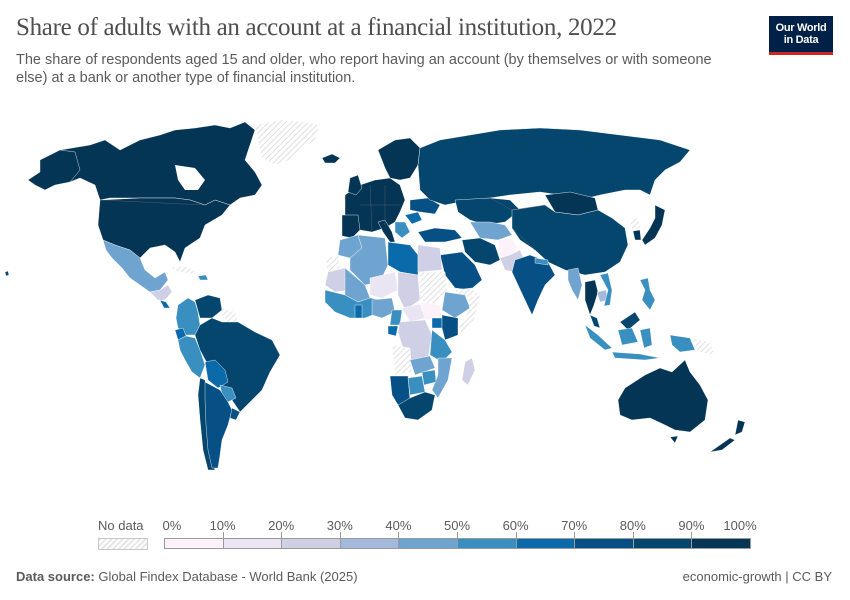 The width and height of the screenshot is (850, 600). I want to click on country-iran, so click(481, 251).